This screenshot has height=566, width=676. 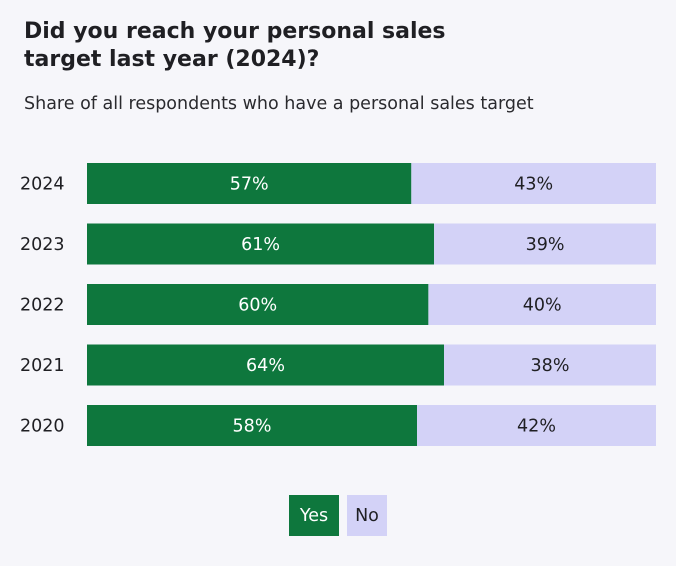 I want to click on bar-yes-2021, so click(x=266, y=365).